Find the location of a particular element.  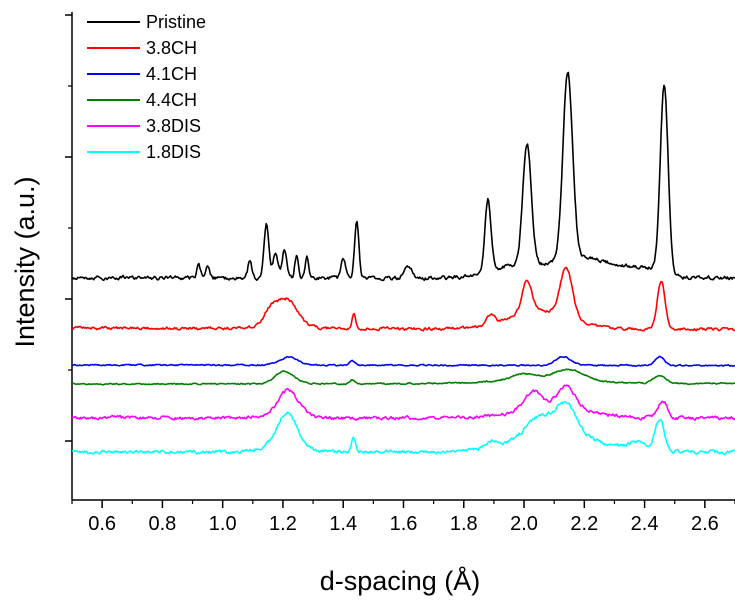

x-tick-label: 1.0 is located at coordinates (223, 524).